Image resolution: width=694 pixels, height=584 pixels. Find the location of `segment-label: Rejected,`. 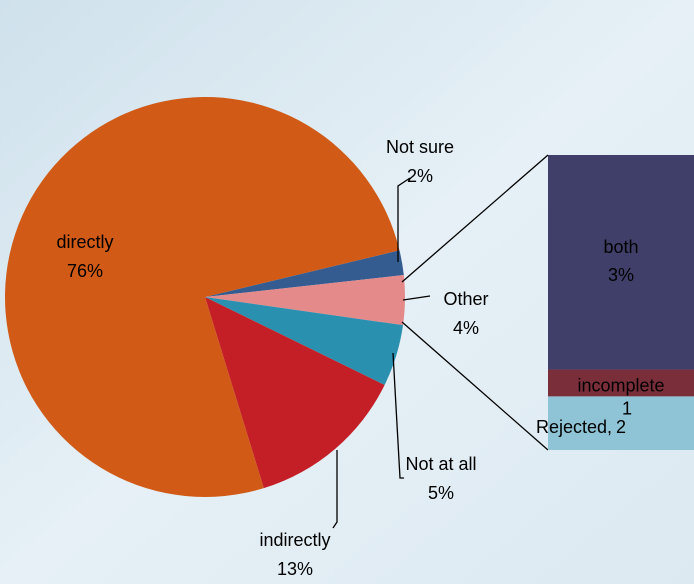

segment-label: Rejected, is located at coordinates (574, 427).